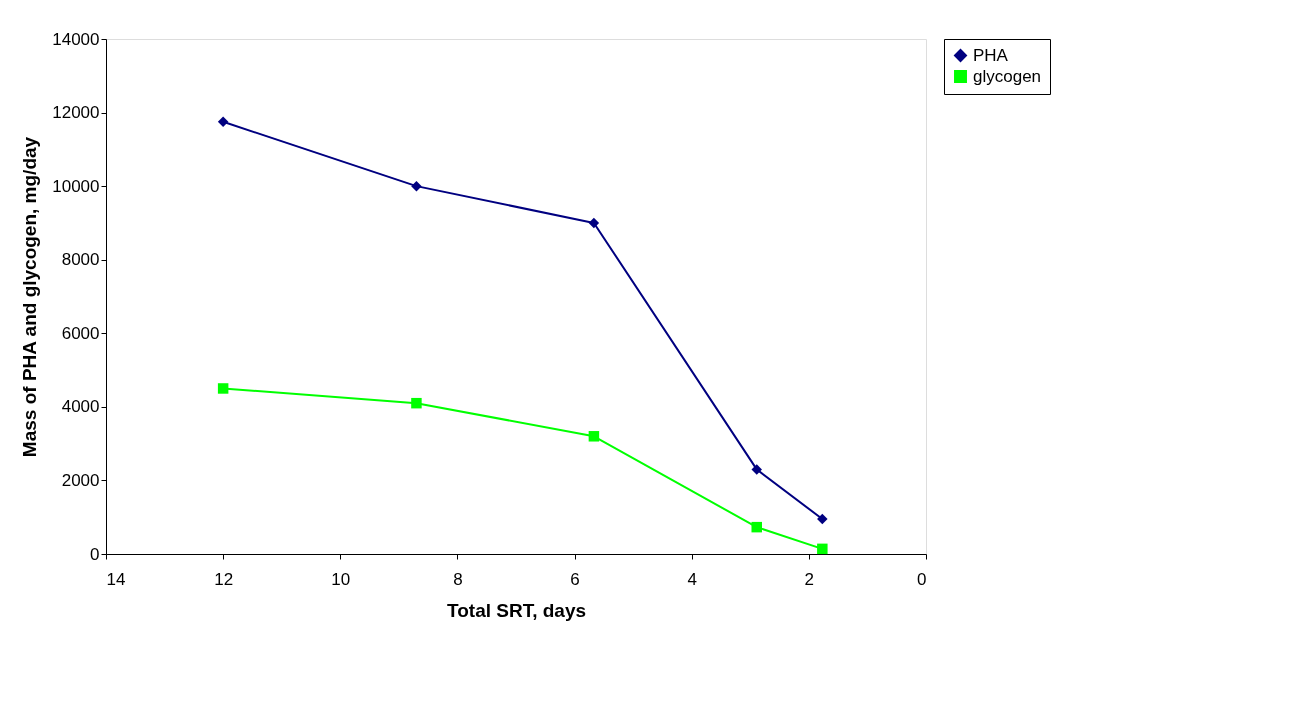  I want to click on y-tick-label: 12000, so click(76, 113).